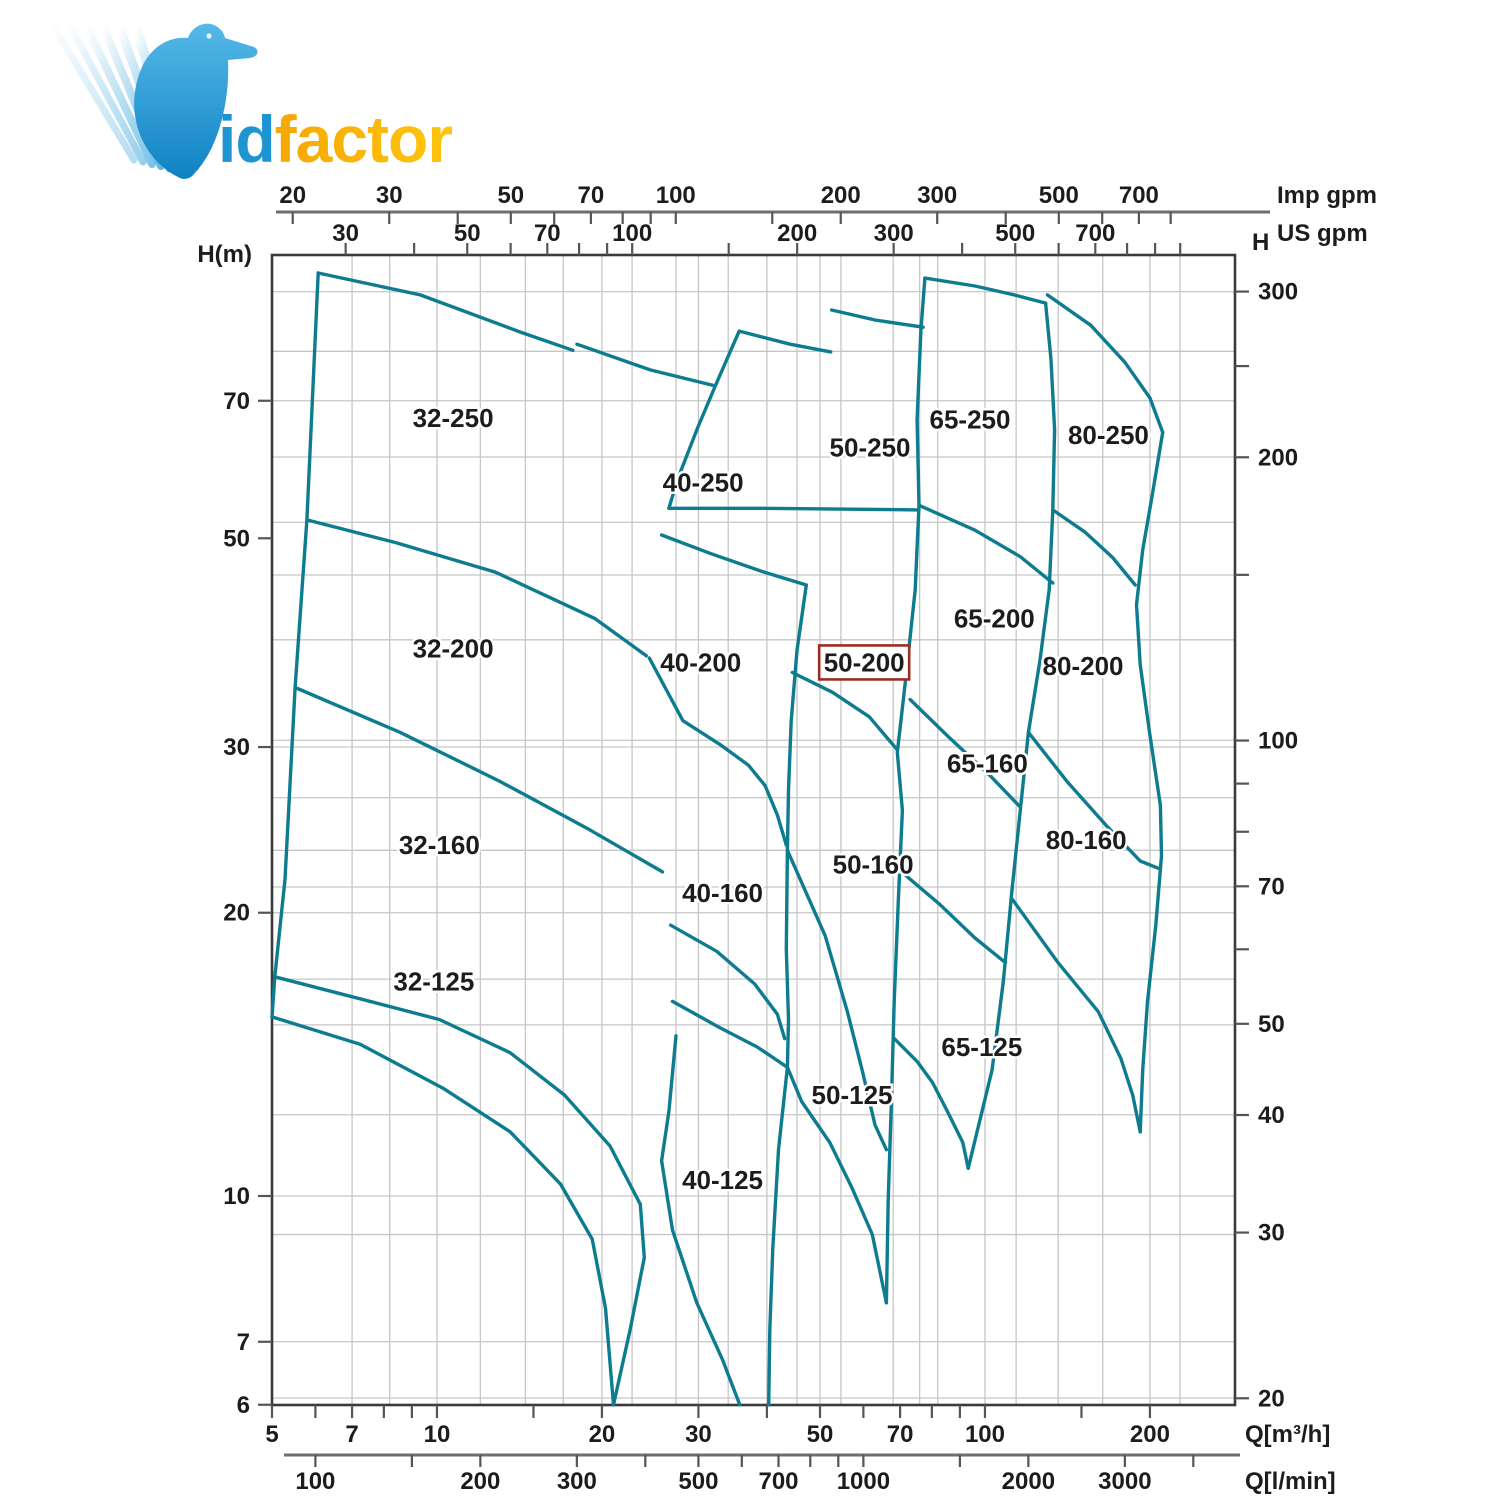 The image size is (1500, 1500). What do you see at coordinates (439, 845) in the screenshot?
I see `region-label-32-160: 32-160` at bounding box center [439, 845].